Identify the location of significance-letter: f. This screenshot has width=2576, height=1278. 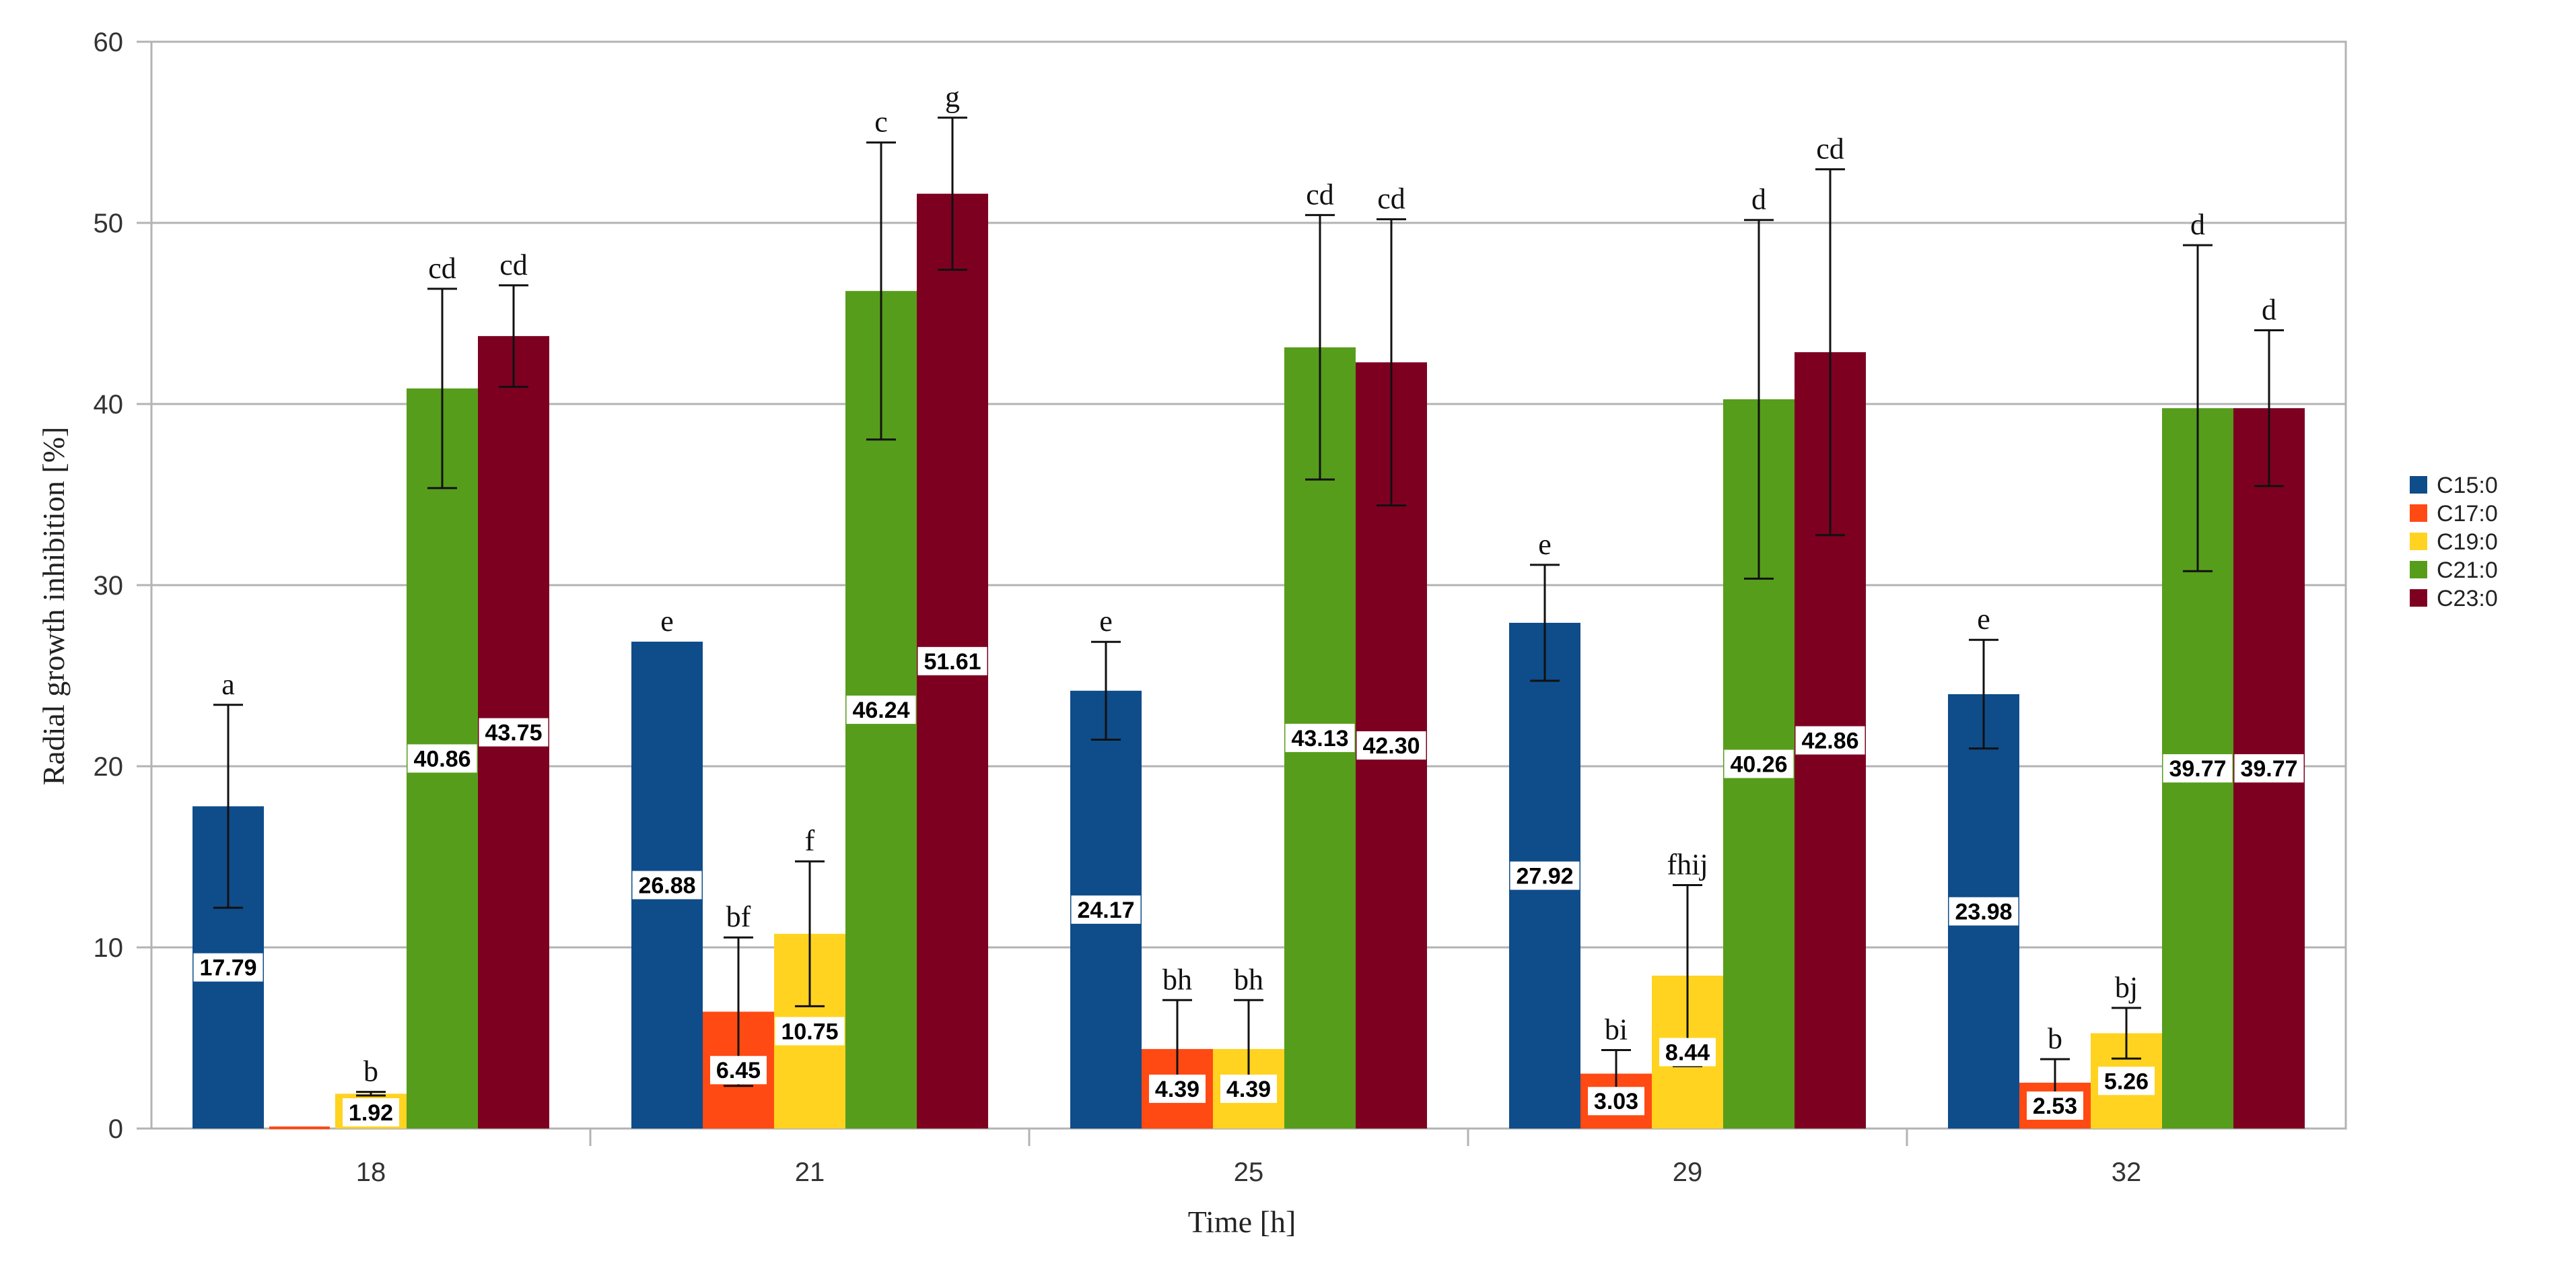
(810, 840).